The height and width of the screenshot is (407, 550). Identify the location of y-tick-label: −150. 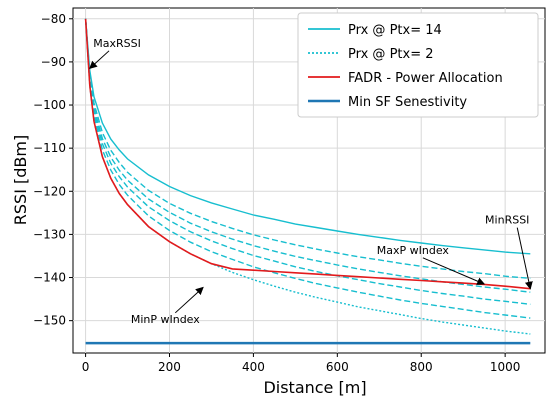
(49, 321).